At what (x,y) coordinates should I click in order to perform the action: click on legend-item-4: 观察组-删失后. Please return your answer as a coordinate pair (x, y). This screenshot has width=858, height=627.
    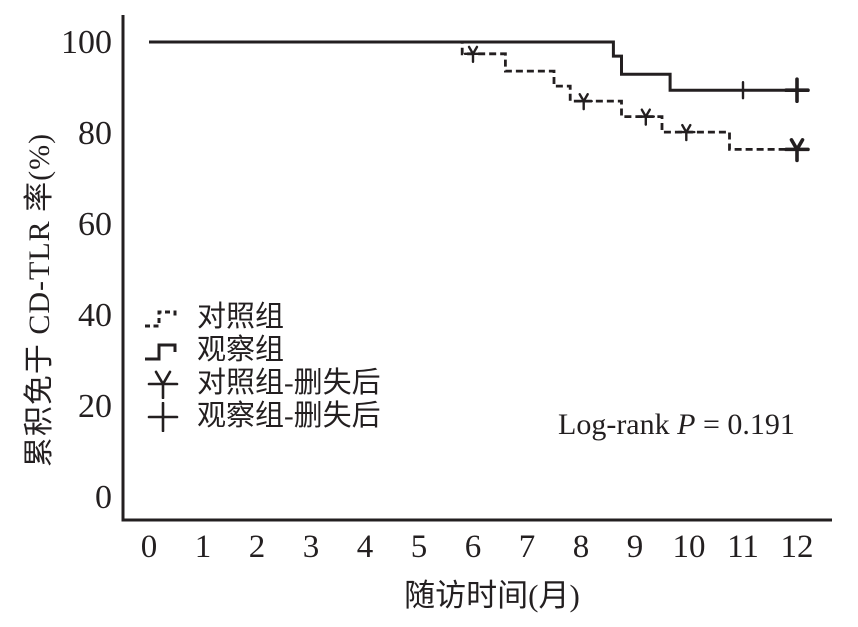
    Looking at the image, I should click on (261, 416).